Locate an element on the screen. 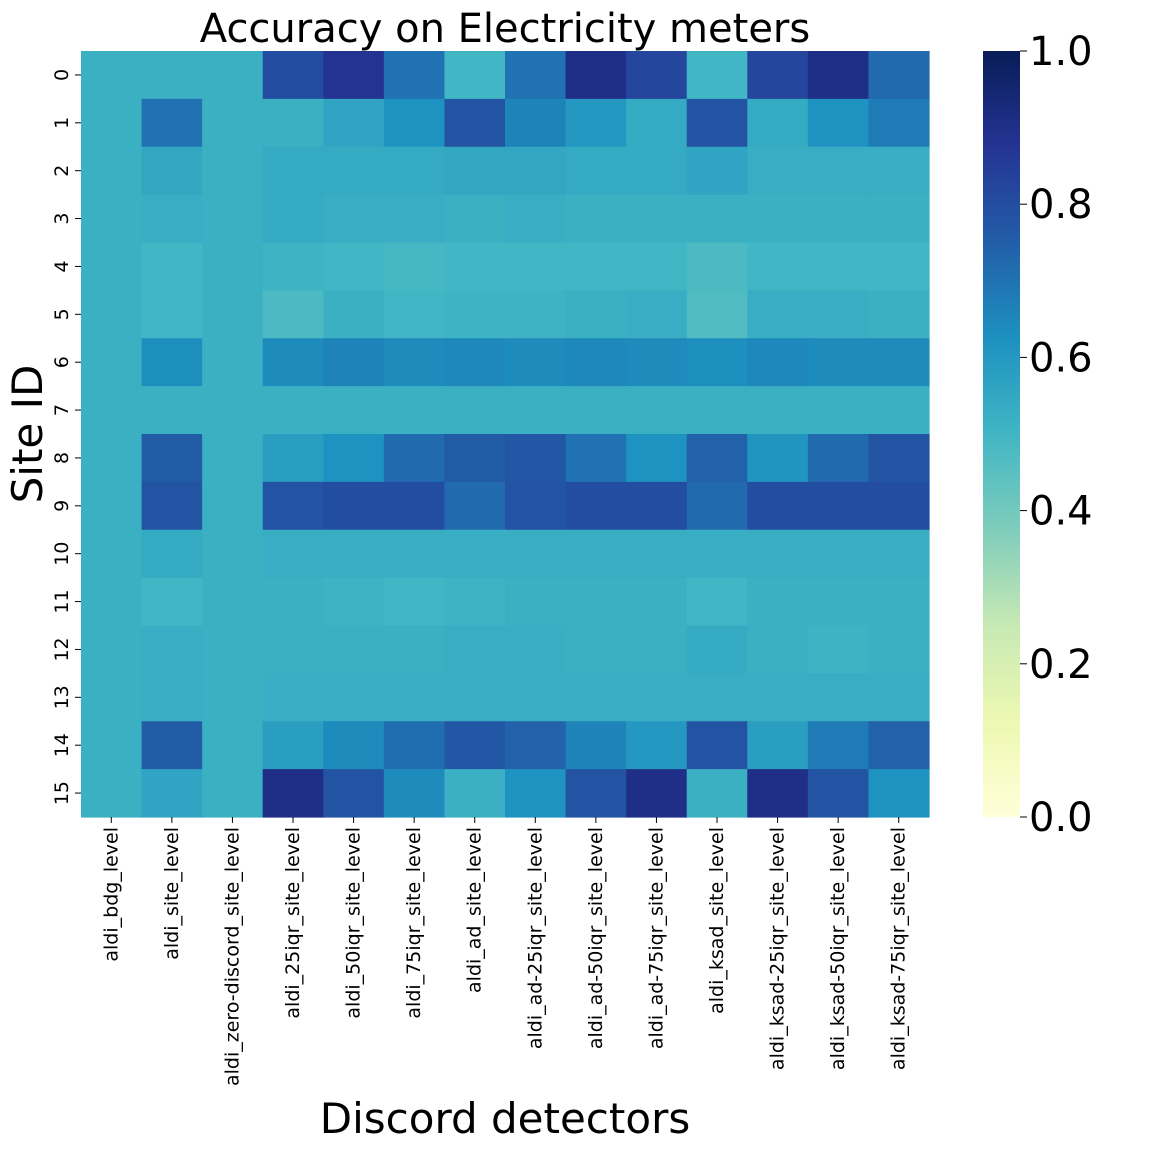 The image size is (1152, 1152). y-tick-label: 12 is located at coordinates (62, 649).